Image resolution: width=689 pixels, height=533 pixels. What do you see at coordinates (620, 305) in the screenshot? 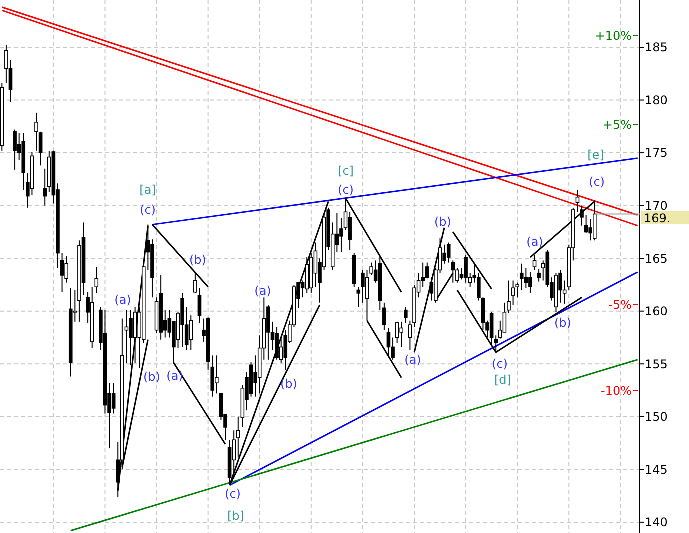
I see `annotation: -5%` at bounding box center [620, 305].